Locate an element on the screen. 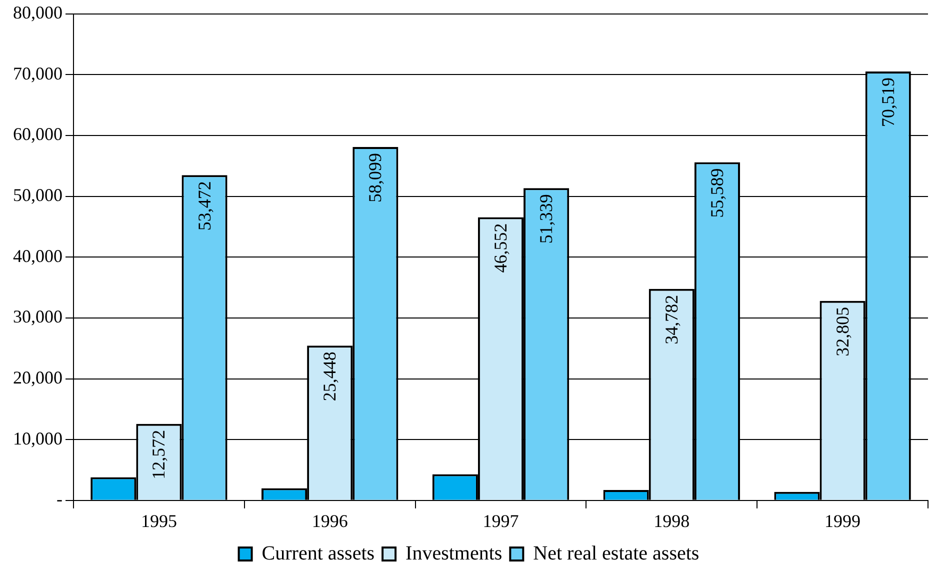  data-label: 25,448 is located at coordinates (330, 377).